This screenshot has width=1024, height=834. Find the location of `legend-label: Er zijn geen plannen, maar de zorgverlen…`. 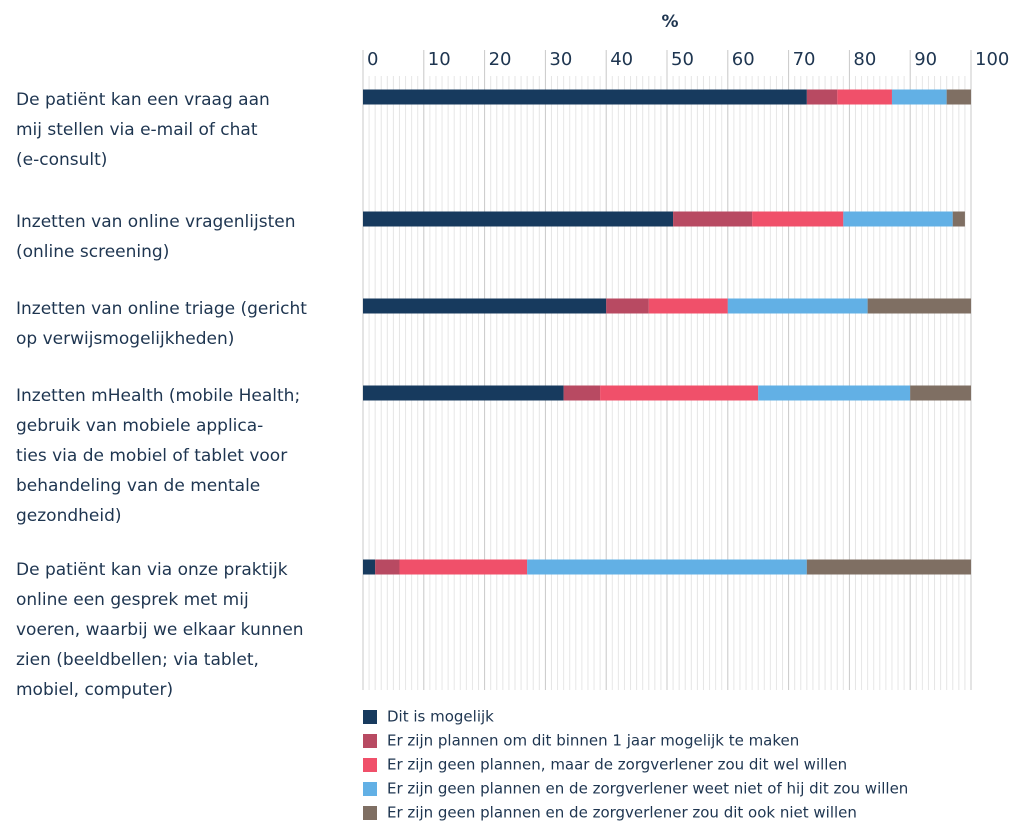

legend-label: Er zijn geen plannen, maar de zorgverlen… is located at coordinates (617, 765).